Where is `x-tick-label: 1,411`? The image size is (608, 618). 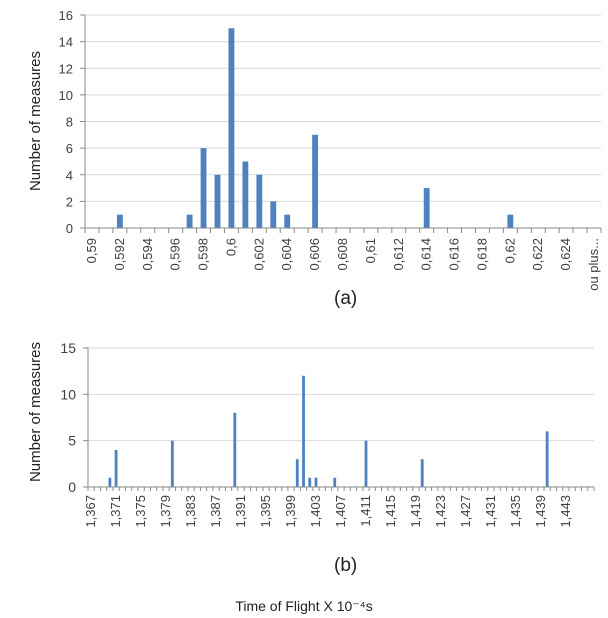
x-tick-label: 1,411 is located at coordinates (365, 511).